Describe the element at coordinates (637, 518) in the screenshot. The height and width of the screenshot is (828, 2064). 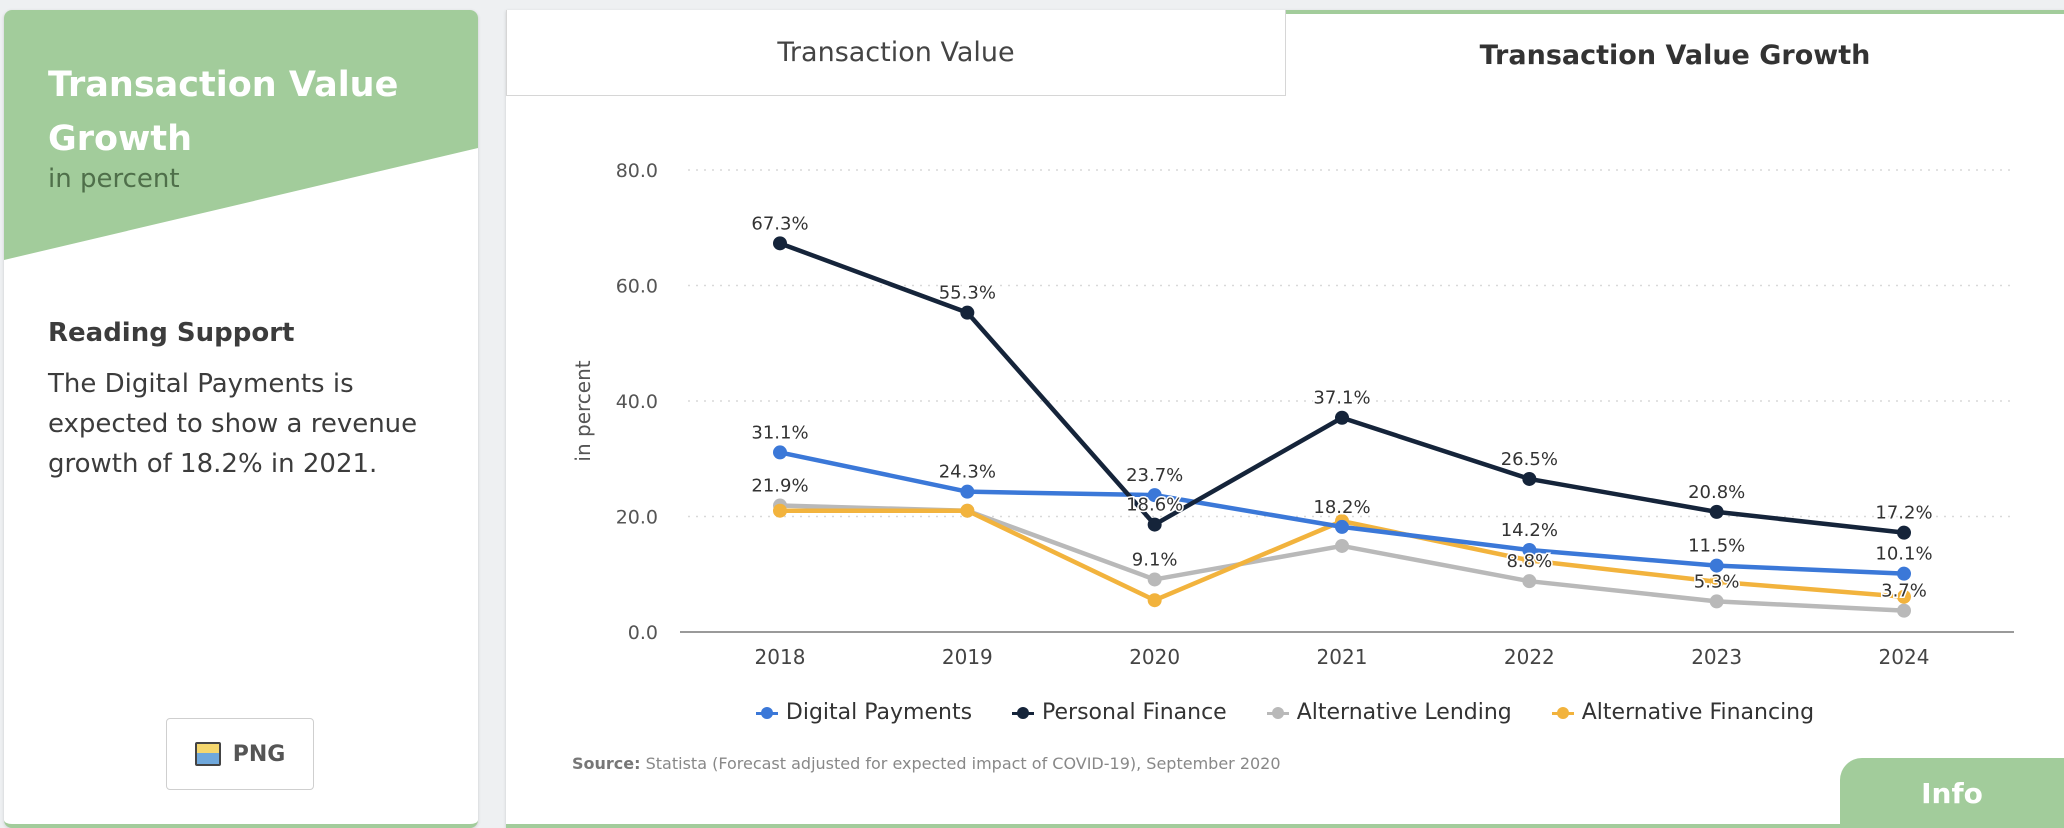
I see `y-tick-label: 20.0` at that location.